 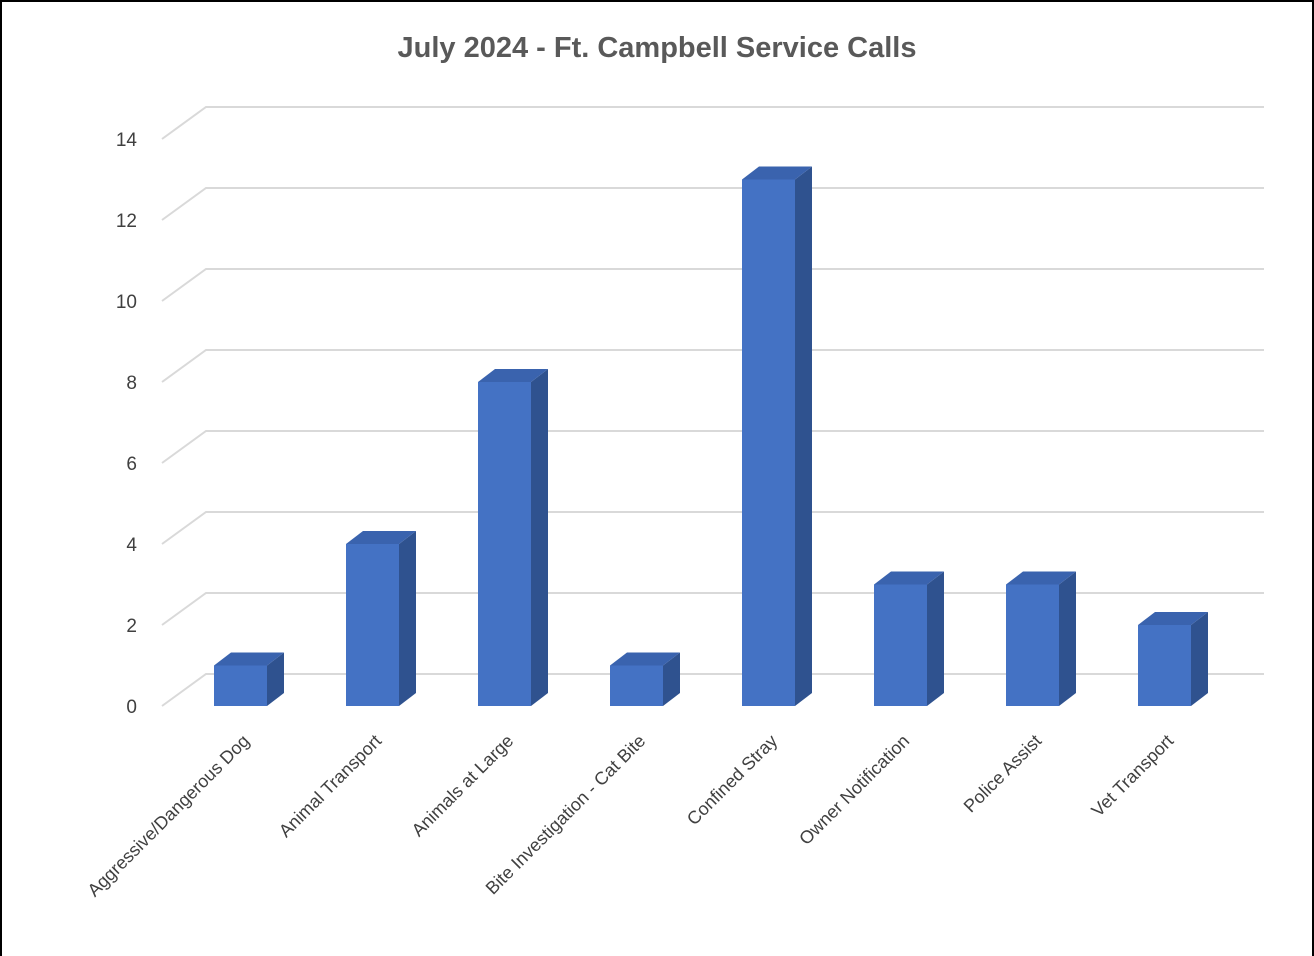 I want to click on y-tick-label: 10, so click(x=126, y=302).